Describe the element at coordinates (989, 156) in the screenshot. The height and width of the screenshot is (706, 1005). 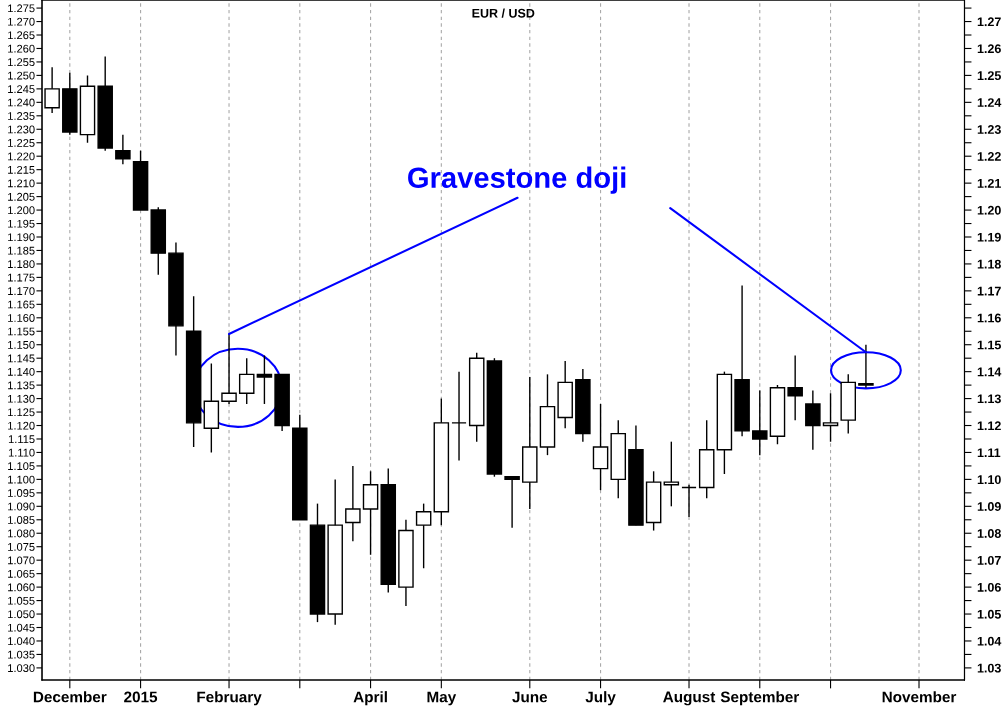
I see `y2-tick-label: 1.22` at that location.